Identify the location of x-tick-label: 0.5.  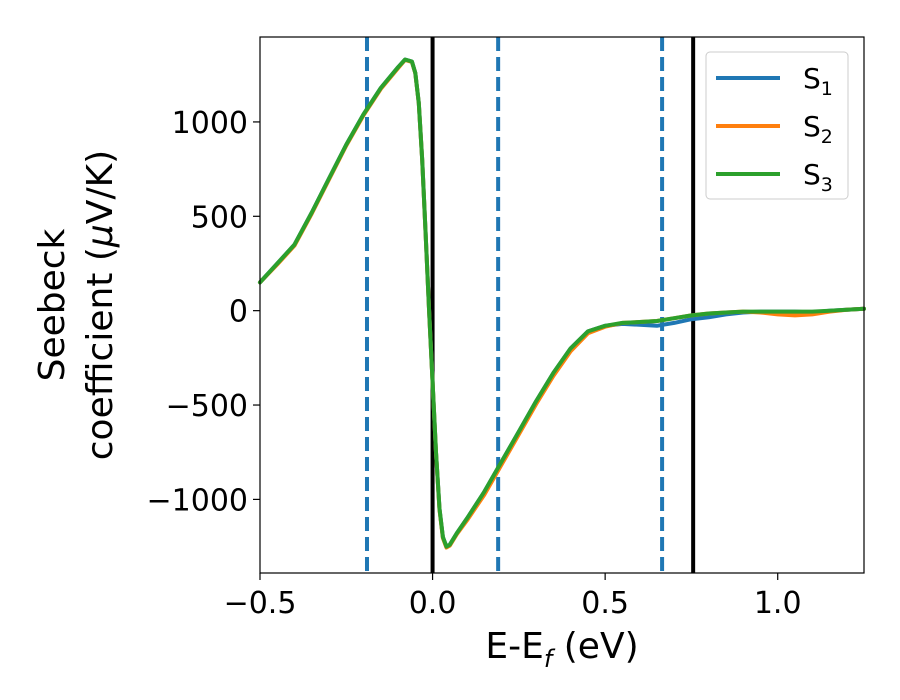
(605, 603).